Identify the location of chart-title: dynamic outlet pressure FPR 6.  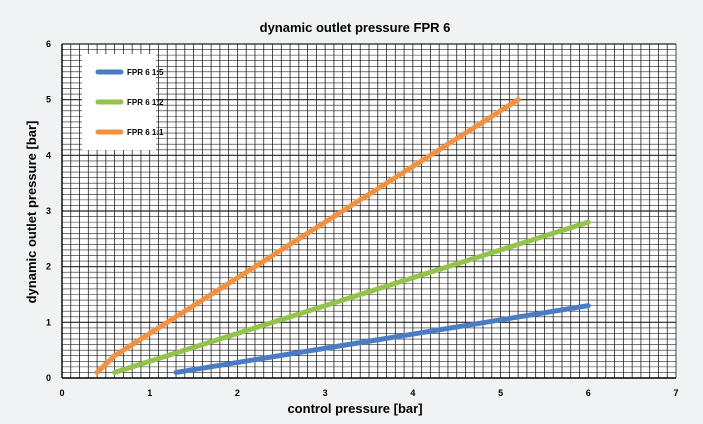
(355, 27).